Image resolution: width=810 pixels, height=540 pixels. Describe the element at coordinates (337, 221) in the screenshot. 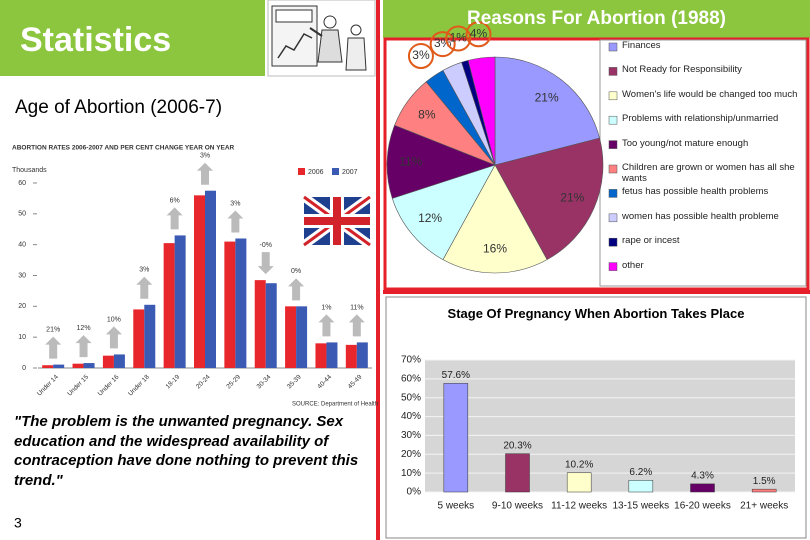

I see `flag` at that location.